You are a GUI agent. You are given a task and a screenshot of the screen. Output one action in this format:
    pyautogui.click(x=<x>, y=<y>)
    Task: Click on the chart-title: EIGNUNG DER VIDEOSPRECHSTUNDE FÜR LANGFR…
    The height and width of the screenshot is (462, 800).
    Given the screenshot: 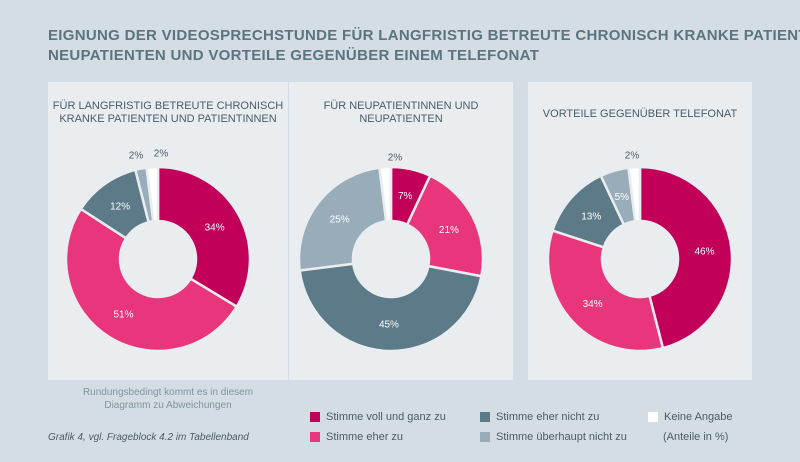 What is the action you would take?
    pyautogui.click(x=424, y=46)
    